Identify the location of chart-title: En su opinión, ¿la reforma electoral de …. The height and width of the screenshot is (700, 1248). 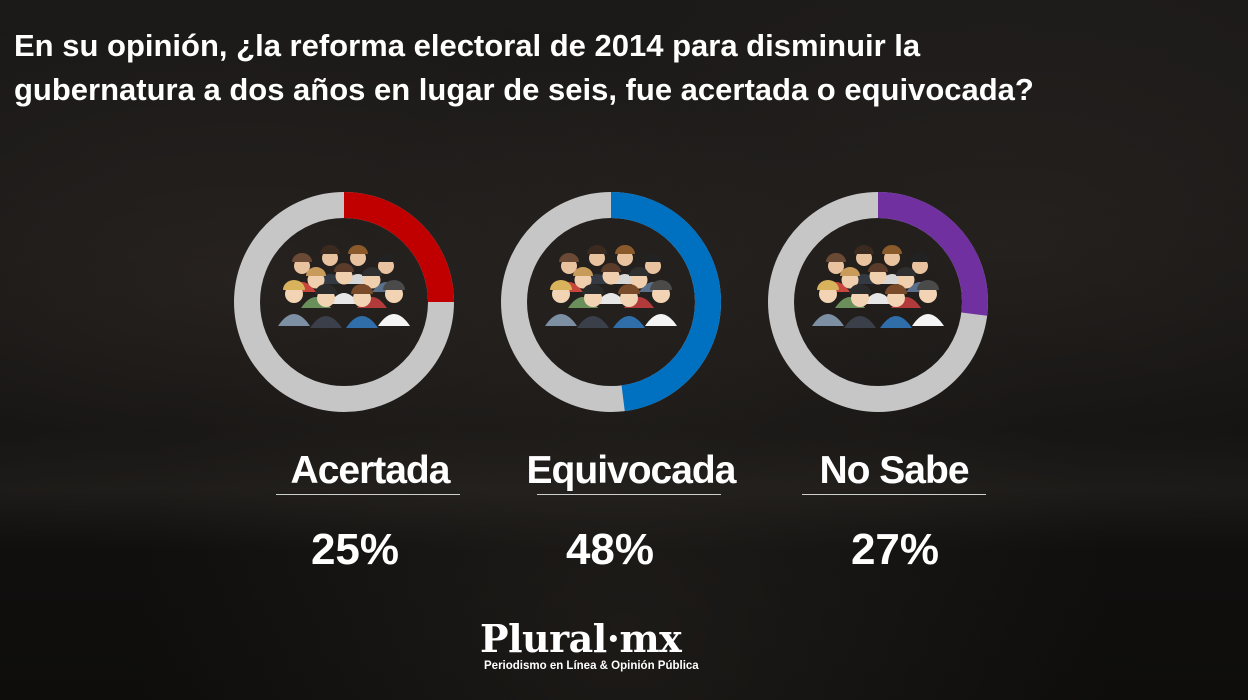
(624, 68).